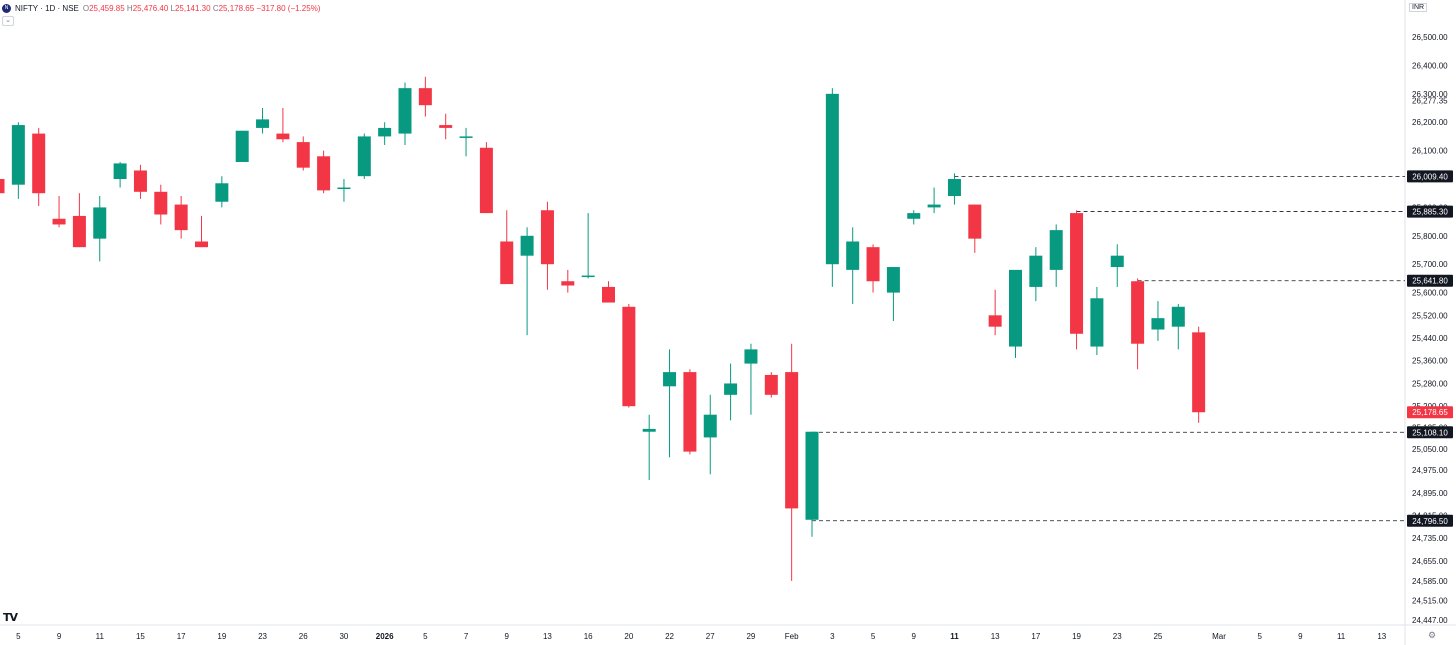 Image resolution: width=1456 pixels, height=645 pixels. Describe the element at coordinates (8, 21) in the screenshot. I see `collapse-chevron-icon: ⌄` at that location.